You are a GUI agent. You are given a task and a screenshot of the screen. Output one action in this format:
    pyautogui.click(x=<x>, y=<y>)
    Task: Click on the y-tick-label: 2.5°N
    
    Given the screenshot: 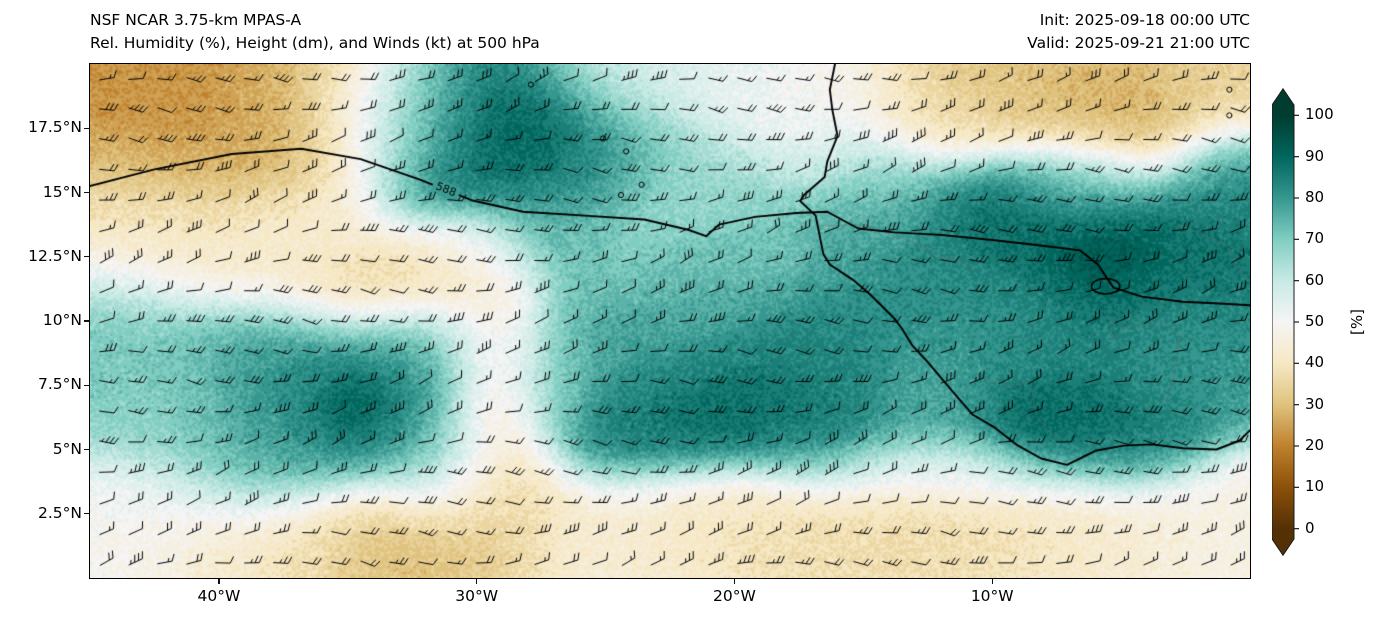 What is the action you would take?
    pyautogui.click(x=60, y=512)
    